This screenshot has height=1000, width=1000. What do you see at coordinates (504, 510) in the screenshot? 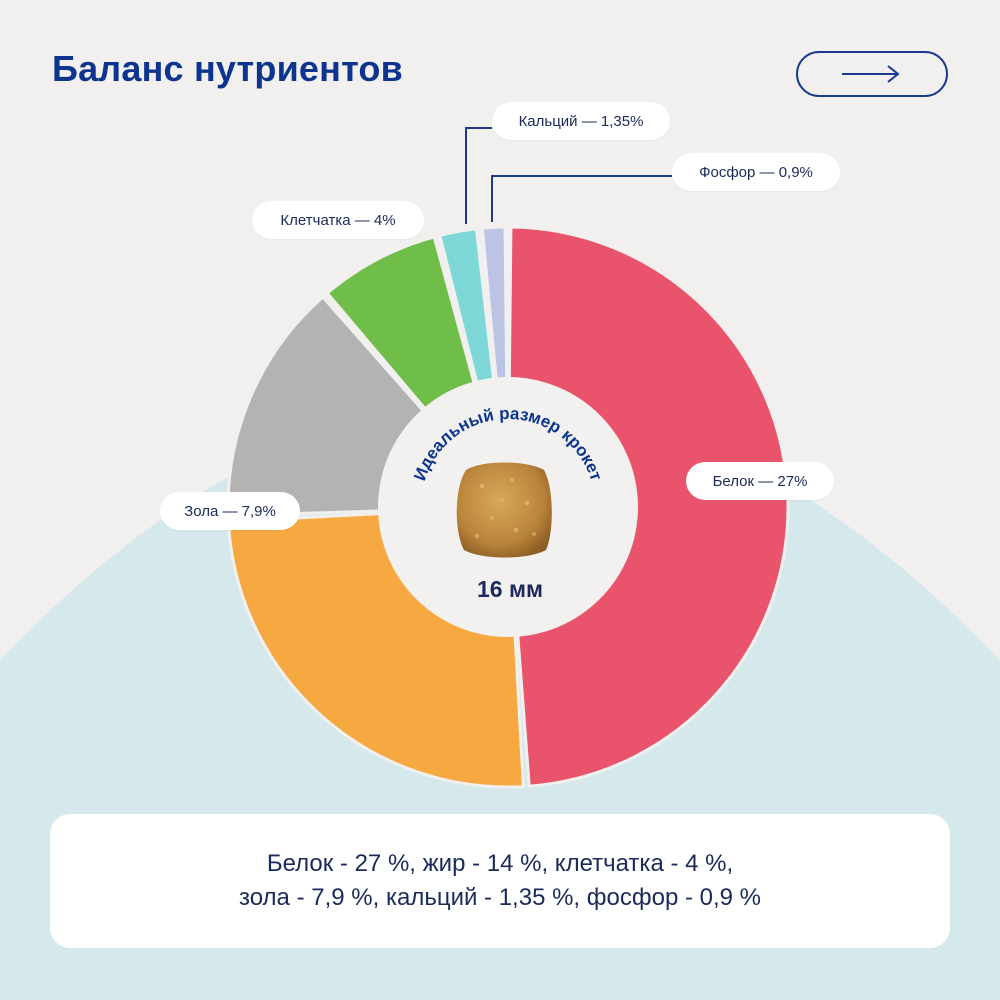
I see `kibble-image` at bounding box center [504, 510].